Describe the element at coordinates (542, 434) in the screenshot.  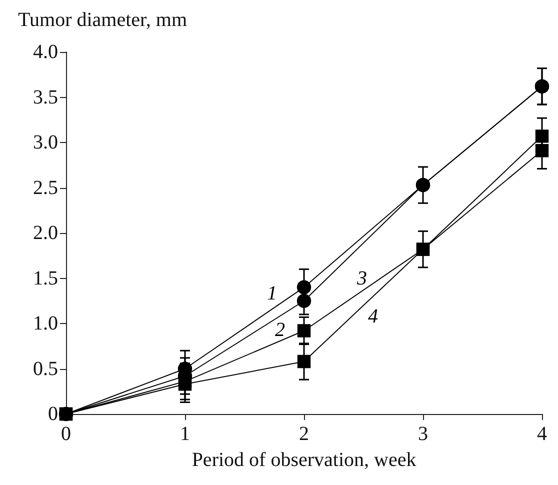
I see `x-tick-label: 4` at that location.